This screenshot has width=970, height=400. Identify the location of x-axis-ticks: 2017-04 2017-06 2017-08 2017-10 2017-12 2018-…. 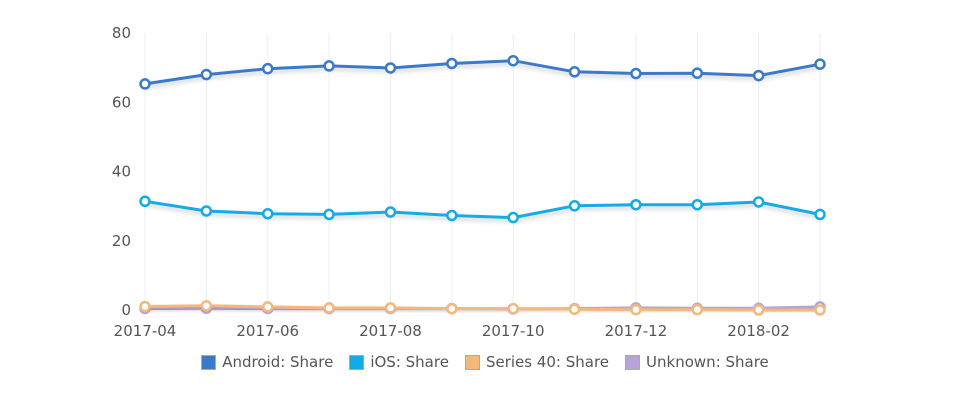
(452, 331).